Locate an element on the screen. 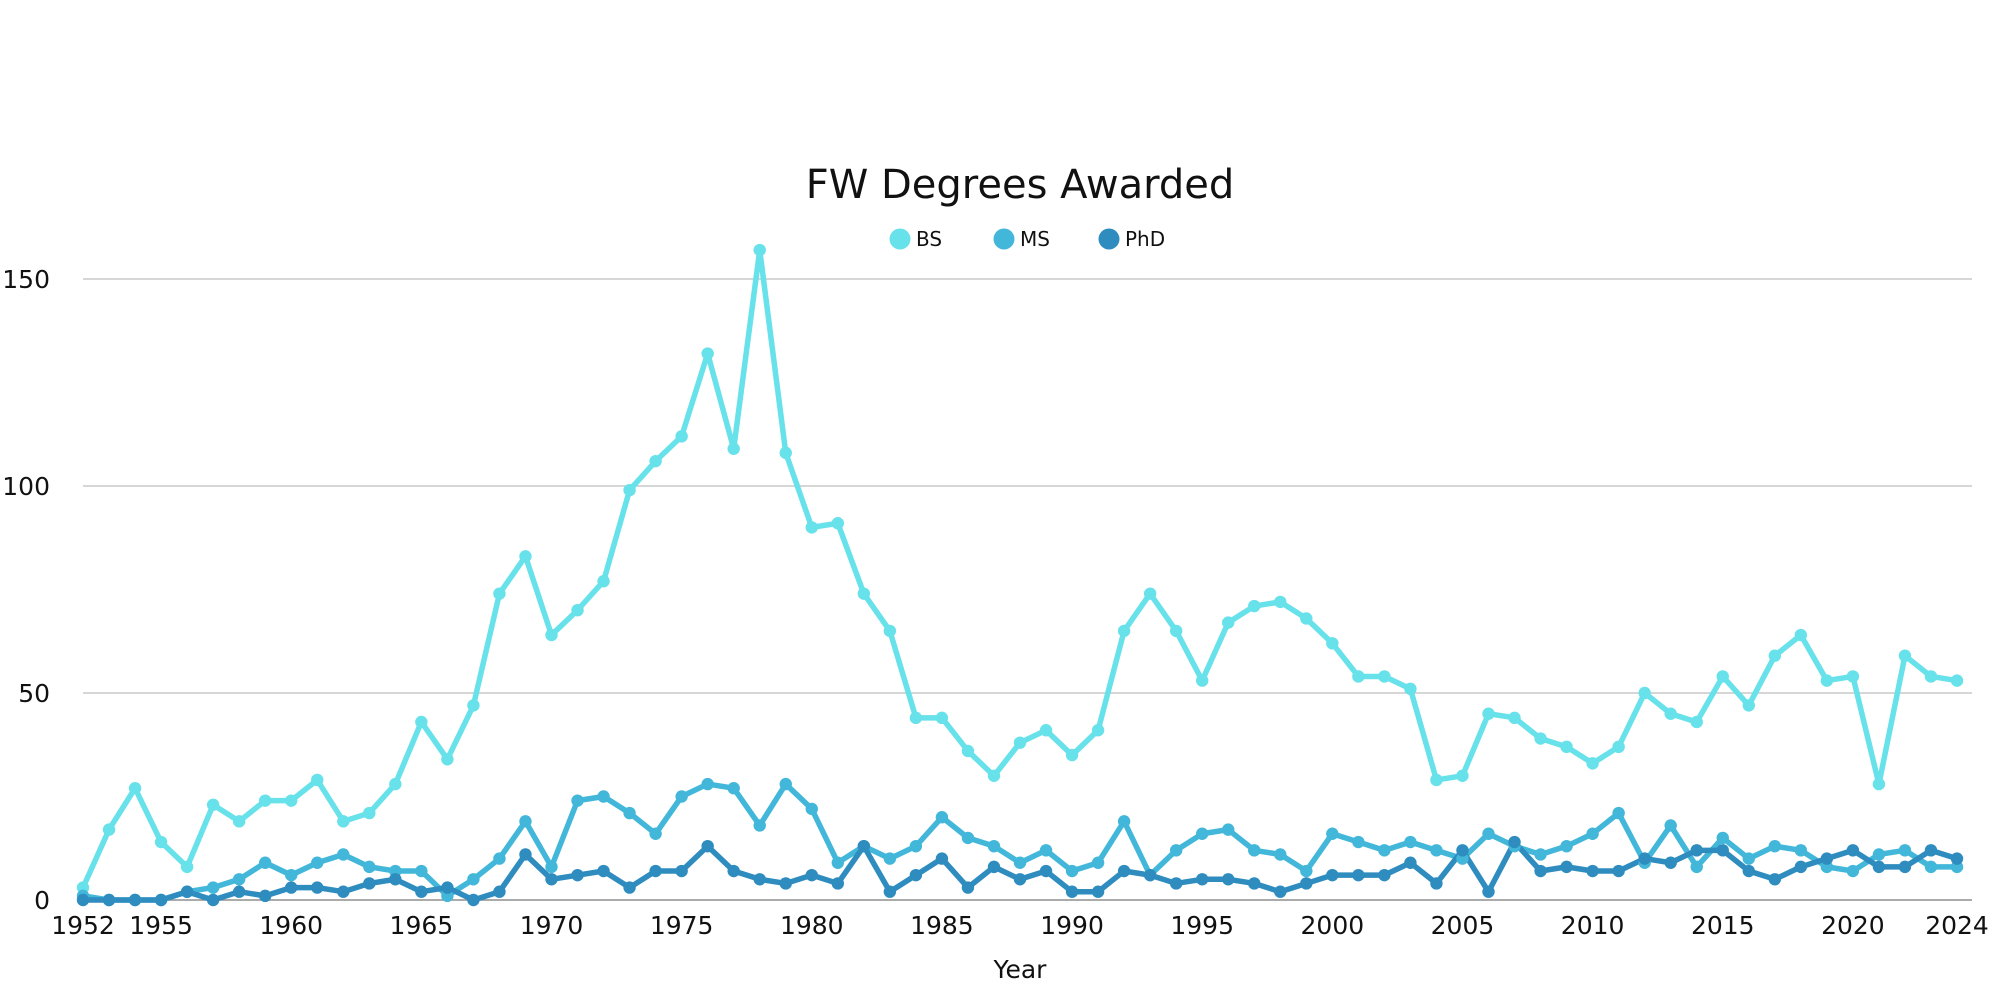 The image size is (2000, 1000). x-tick-label: 1975 is located at coordinates (682, 925).